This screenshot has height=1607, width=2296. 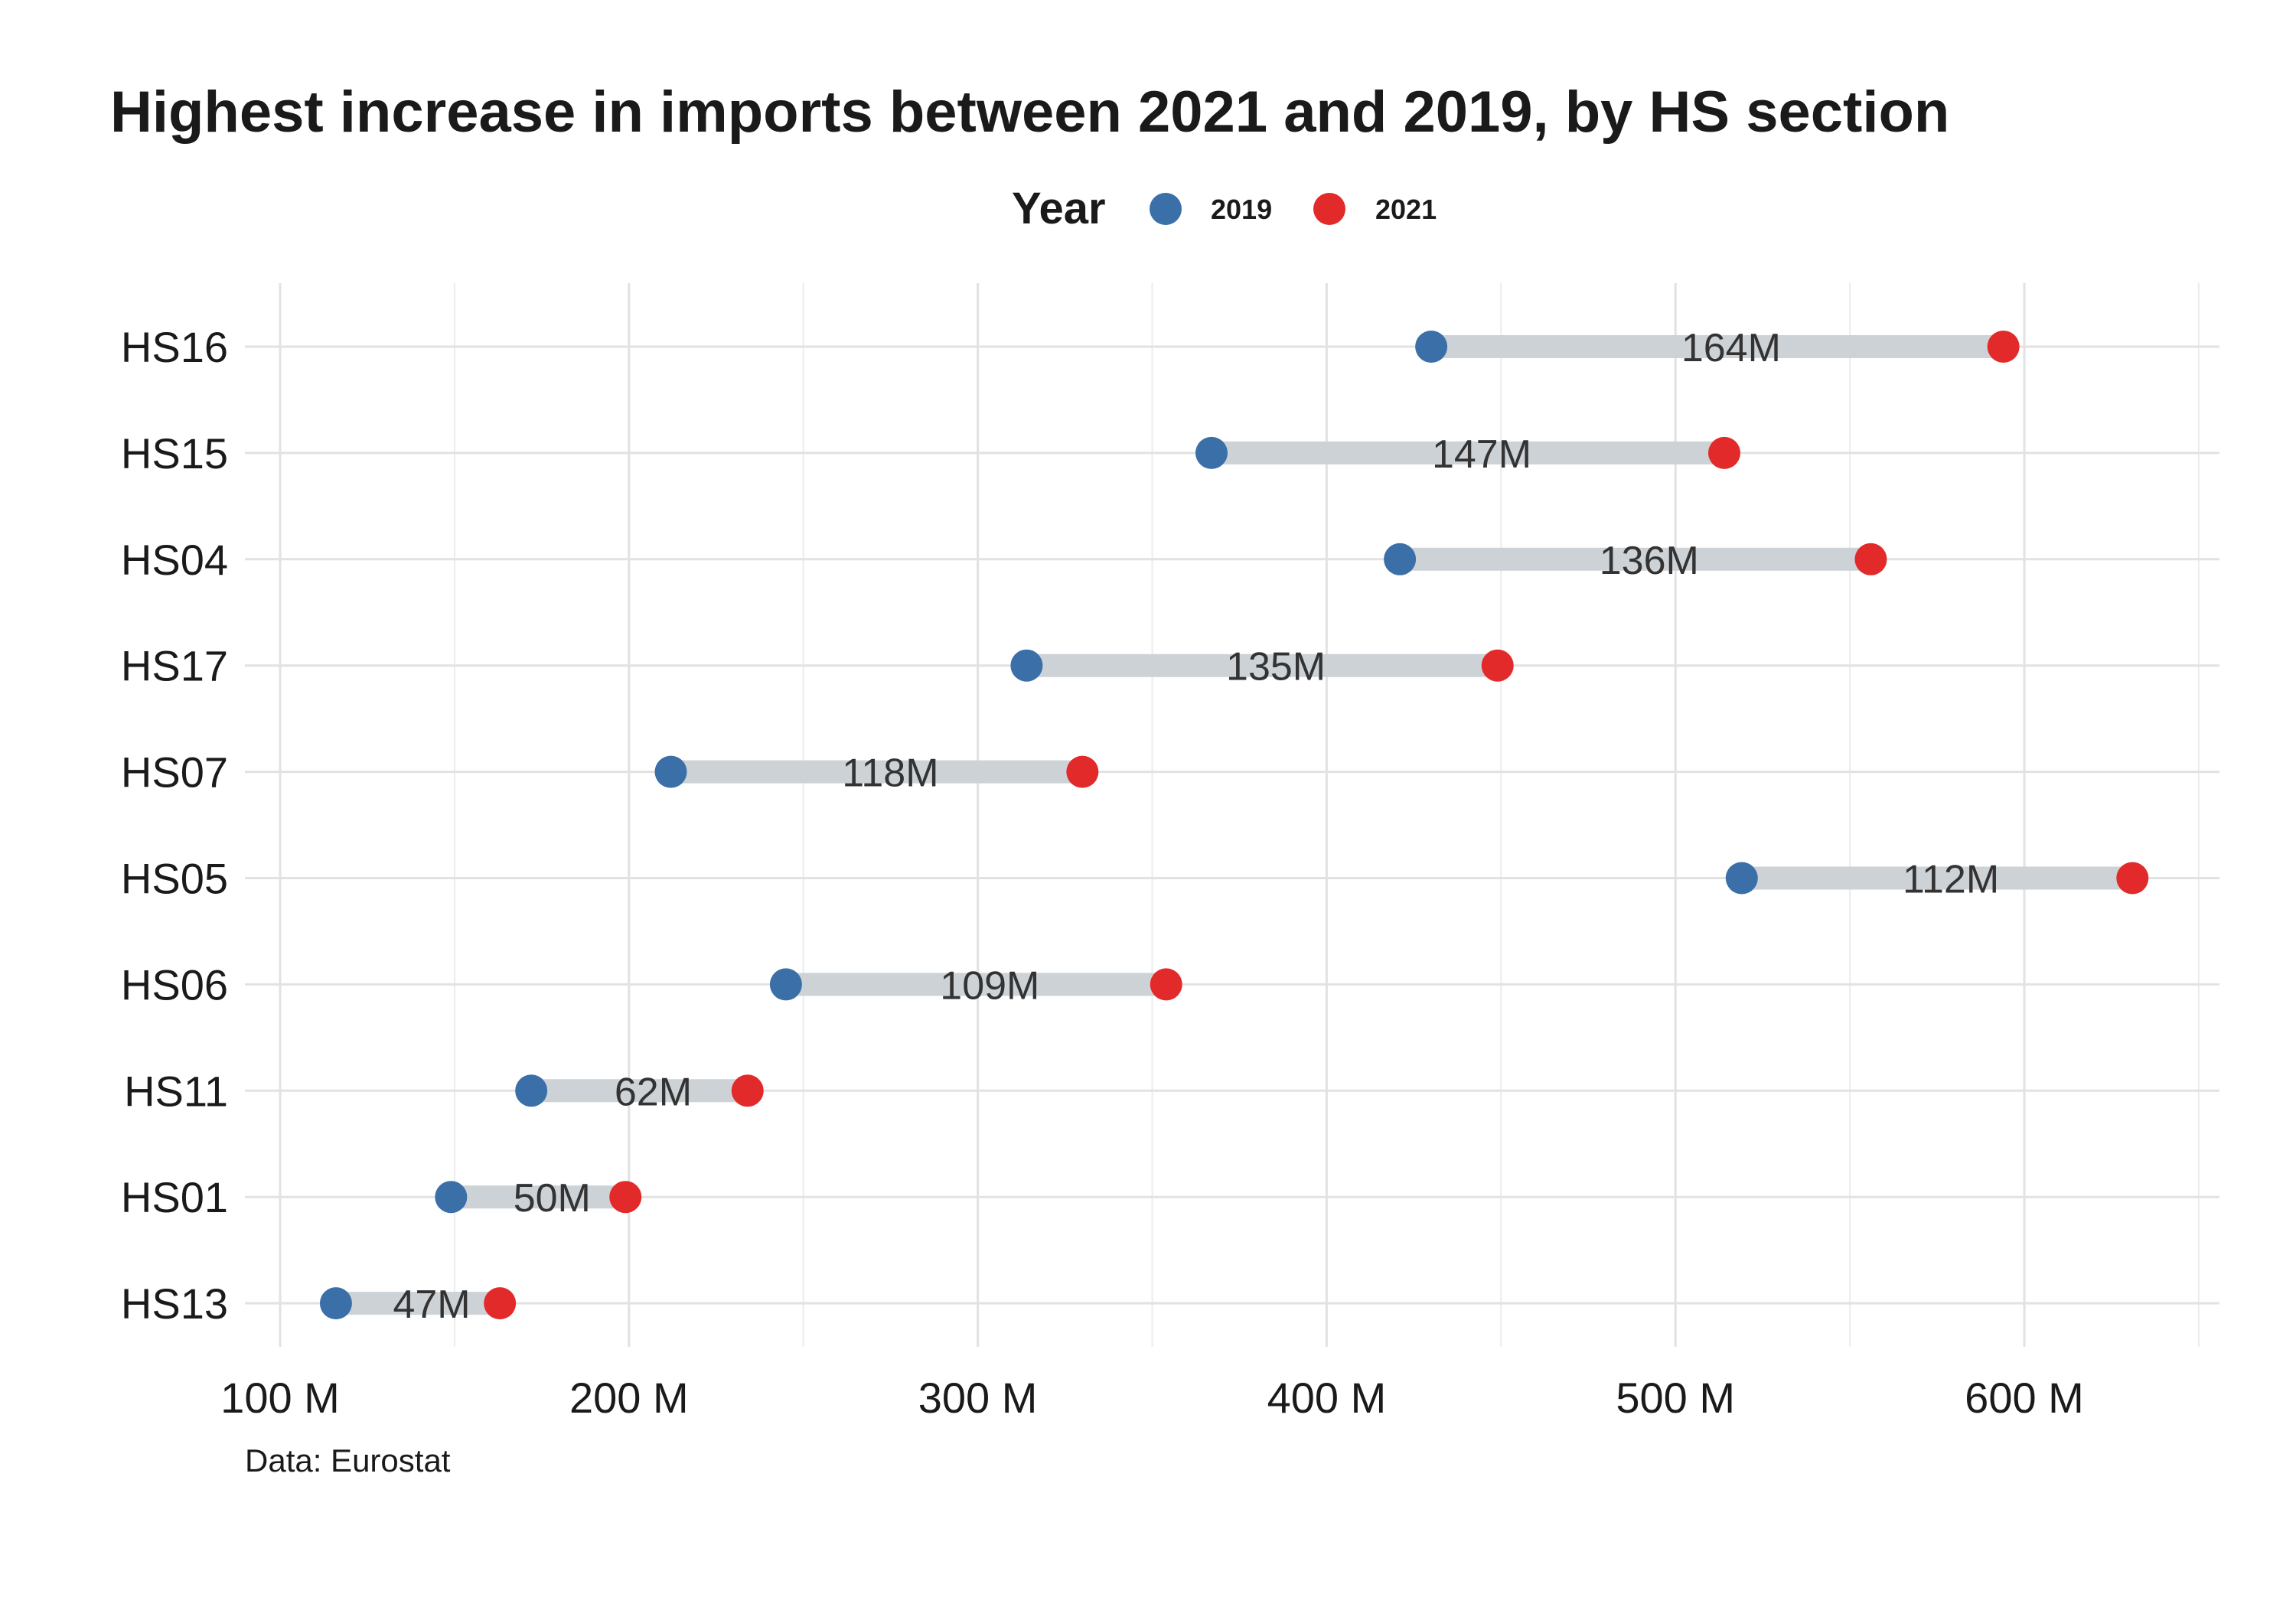 I want to click on y-tick-label: HS05, so click(x=174, y=879).